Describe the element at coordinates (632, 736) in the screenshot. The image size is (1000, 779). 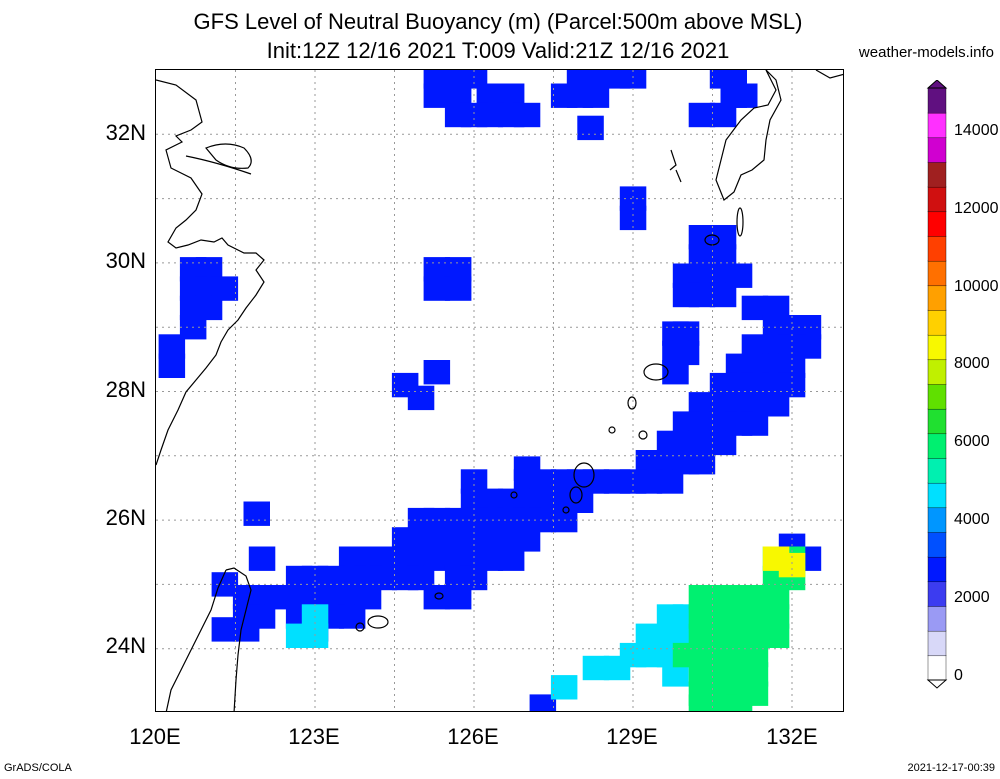
I see `lon-label-129e: 129E` at that location.